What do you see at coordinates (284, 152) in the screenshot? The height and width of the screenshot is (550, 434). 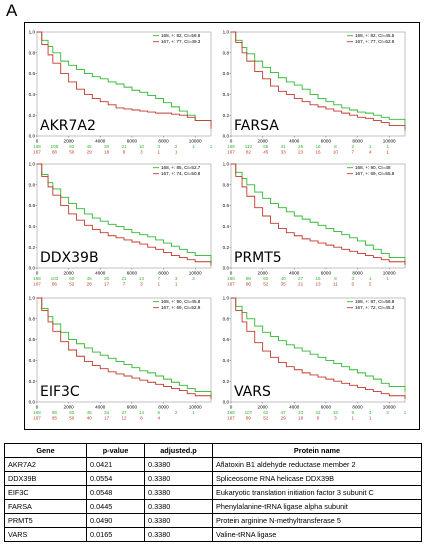 I see `risk-count-low: 33` at bounding box center [284, 152].